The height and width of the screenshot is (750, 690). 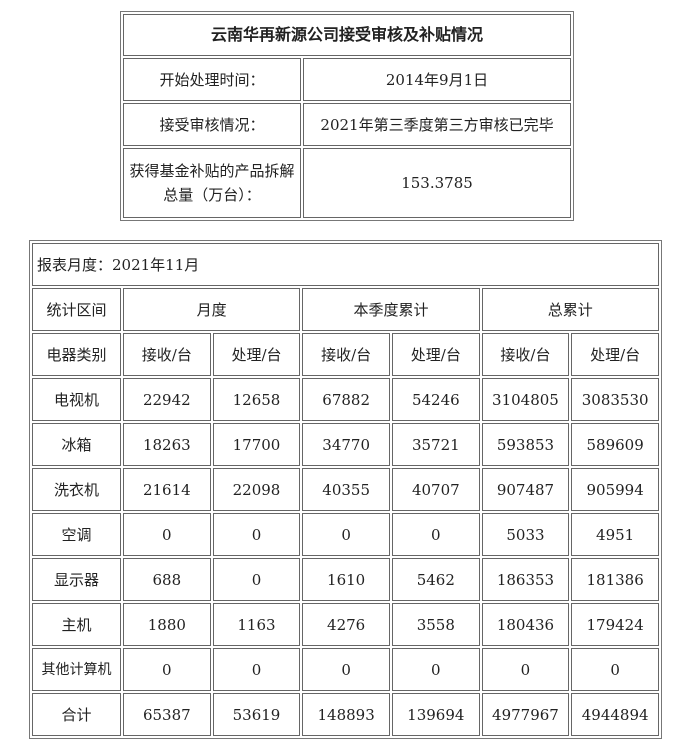 I want to click on value-cell: 67882, so click(x=346, y=399).